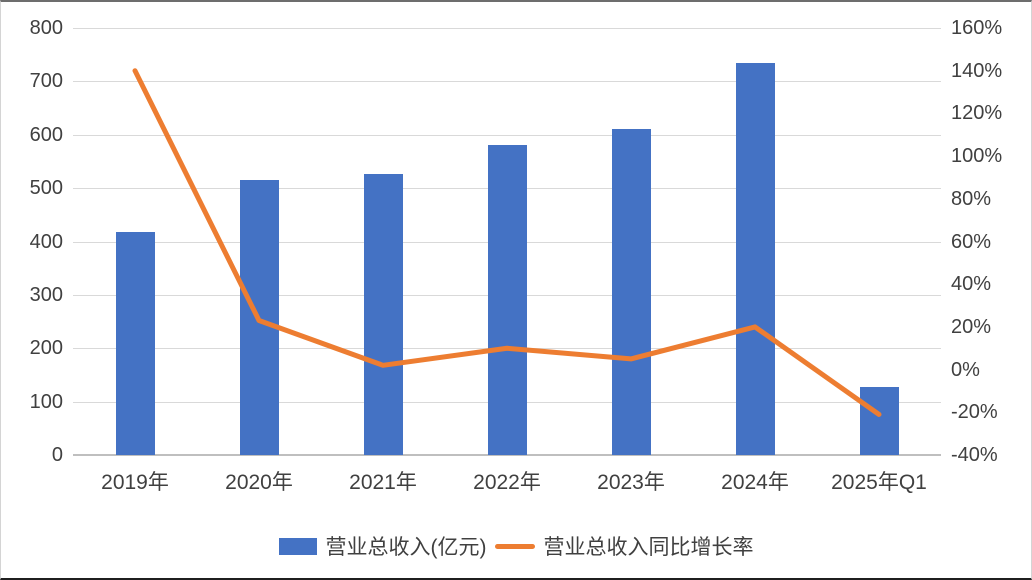 This screenshot has width=1032, height=580. I want to click on line-series-swatch-icon, so click(514, 546).